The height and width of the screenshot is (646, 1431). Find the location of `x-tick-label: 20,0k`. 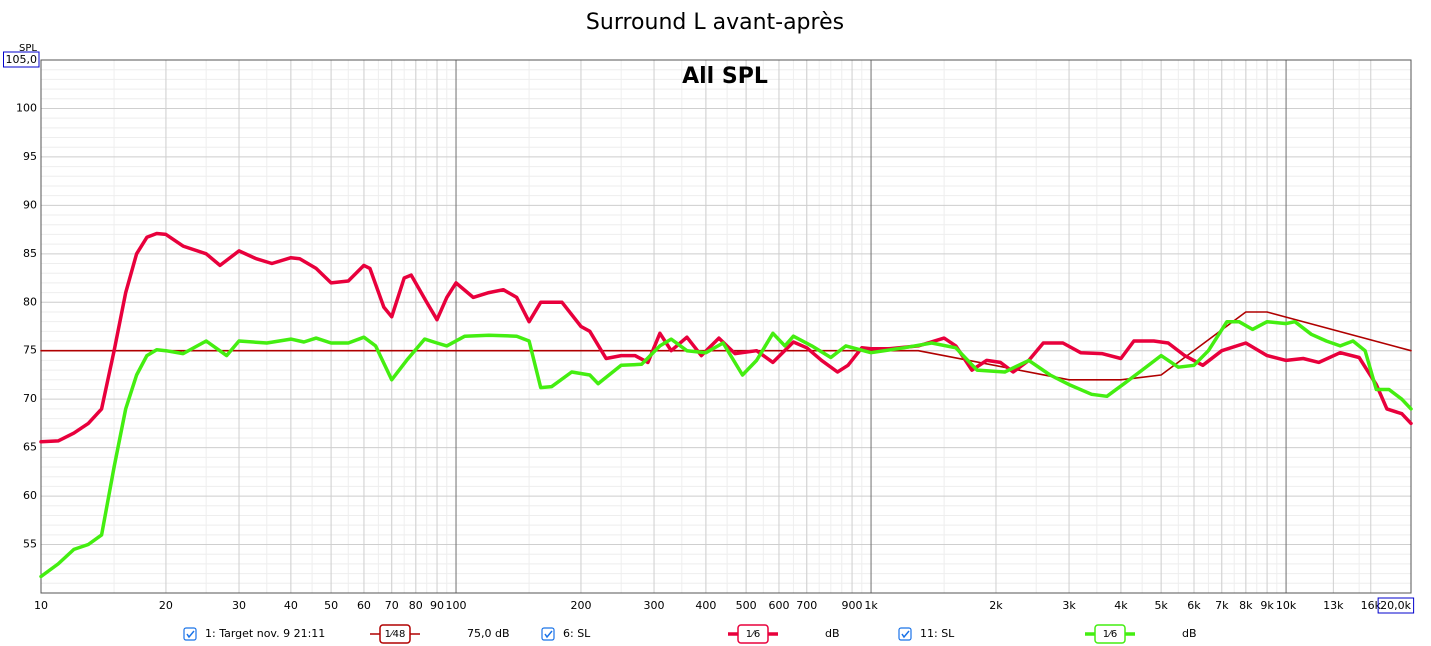

x-tick-label: 20,0k is located at coordinates (1395, 605).